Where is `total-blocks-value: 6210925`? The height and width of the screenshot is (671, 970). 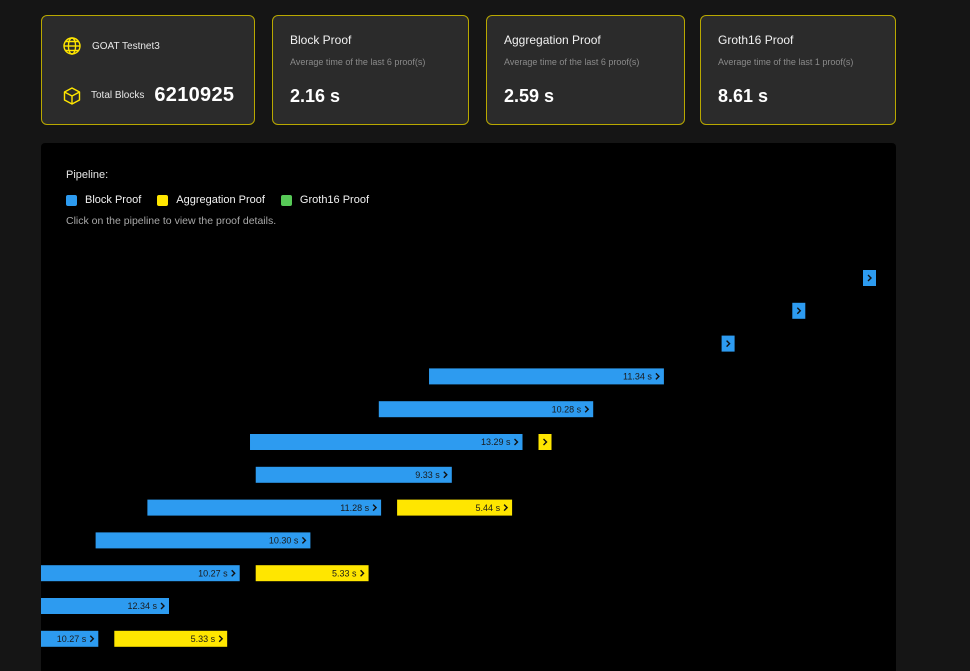 total-blocks-value: 6210925 is located at coordinates (194, 95).